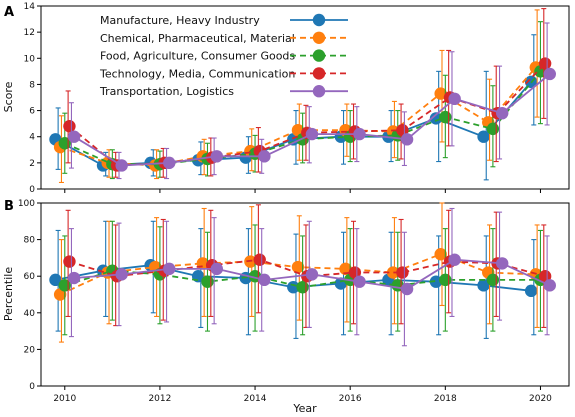  What do you see at coordinates (9, 206) in the screenshot?
I see `panel-b-label: B` at bounding box center [9, 206].